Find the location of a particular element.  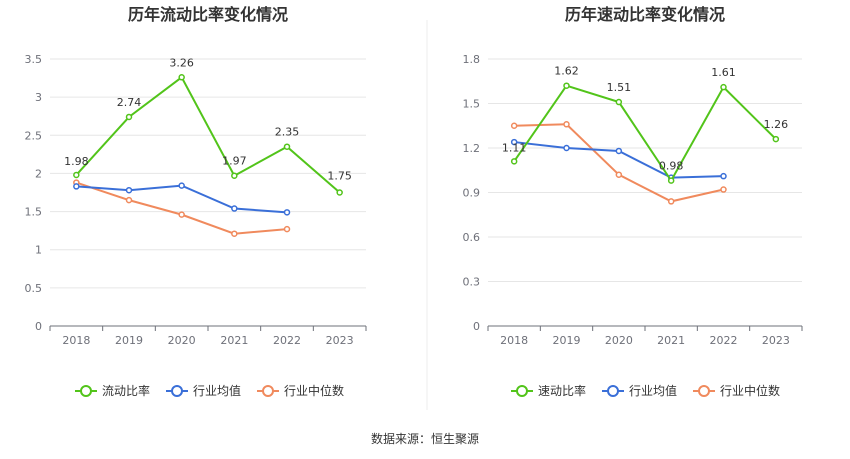

data-label: 1.26 is located at coordinates (776, 124).